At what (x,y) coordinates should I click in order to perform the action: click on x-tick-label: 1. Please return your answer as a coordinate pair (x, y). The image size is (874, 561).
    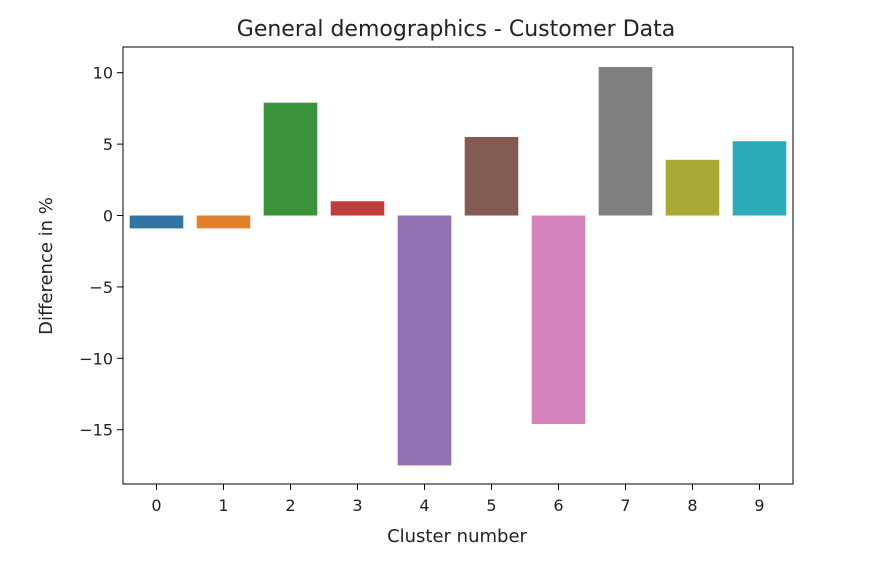
    Looking at the image, I should click on (223, 505).